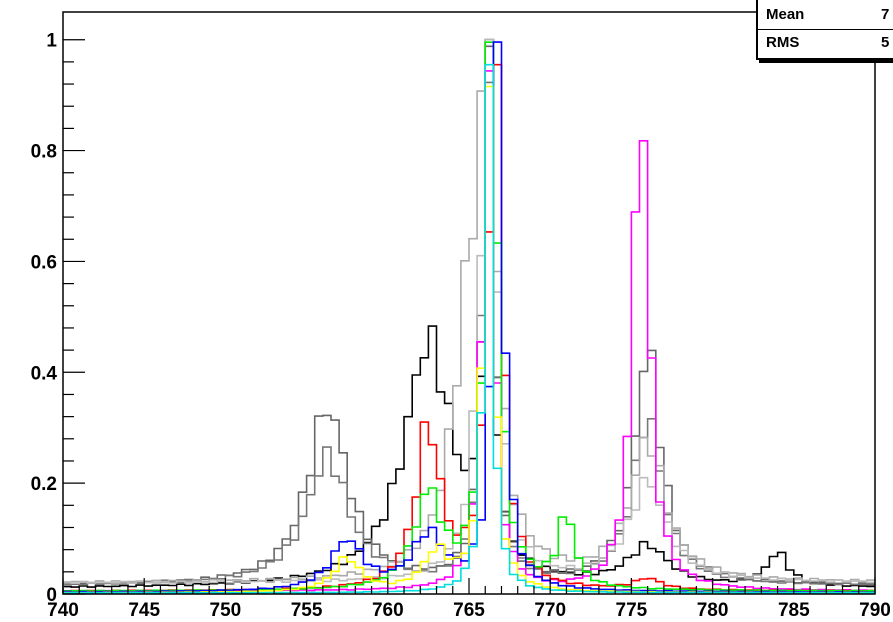  What do you see at coordinates (875, 610) in the screenshot?
I see `x-tick-label: 790` at bounding box center [875, 610].